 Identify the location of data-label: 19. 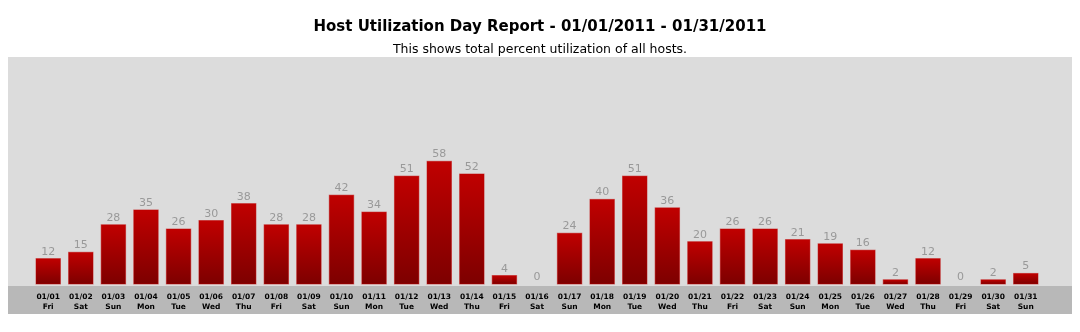
(830, 236).